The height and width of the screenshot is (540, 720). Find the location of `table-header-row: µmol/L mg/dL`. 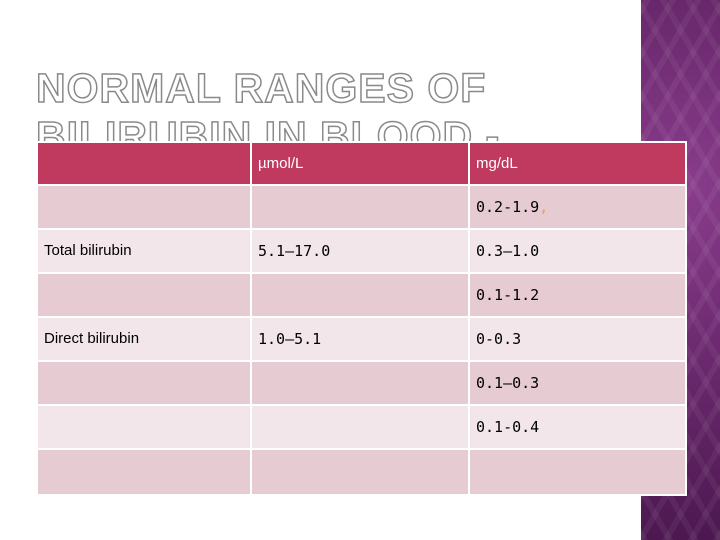

table-header-row: µmol/L mg/dL is located at coordinates (361, 163).